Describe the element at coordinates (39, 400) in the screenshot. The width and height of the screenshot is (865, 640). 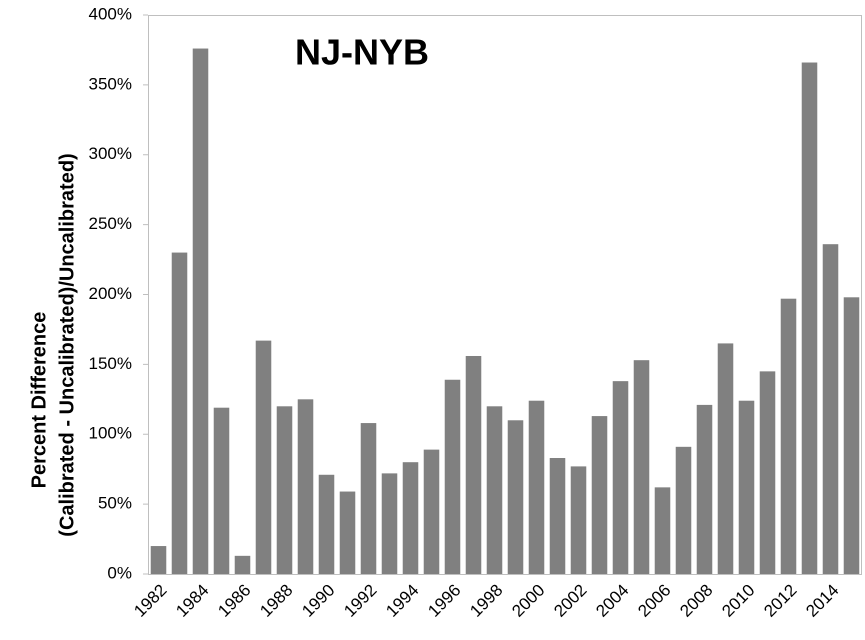
I see `y-axis-label: Percent Difference` at that location.